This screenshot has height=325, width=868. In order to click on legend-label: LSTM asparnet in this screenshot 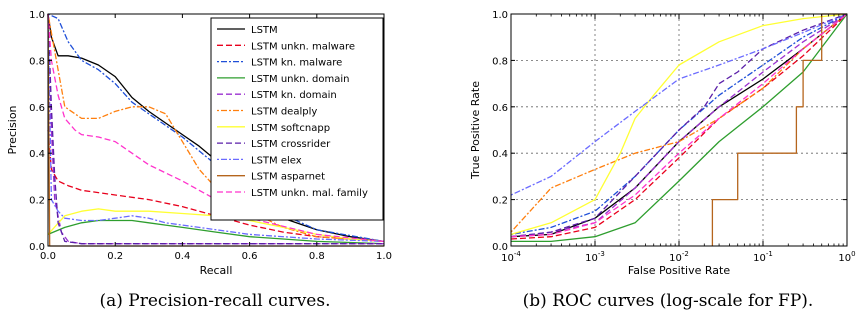, I will do `click(288, 177)`.